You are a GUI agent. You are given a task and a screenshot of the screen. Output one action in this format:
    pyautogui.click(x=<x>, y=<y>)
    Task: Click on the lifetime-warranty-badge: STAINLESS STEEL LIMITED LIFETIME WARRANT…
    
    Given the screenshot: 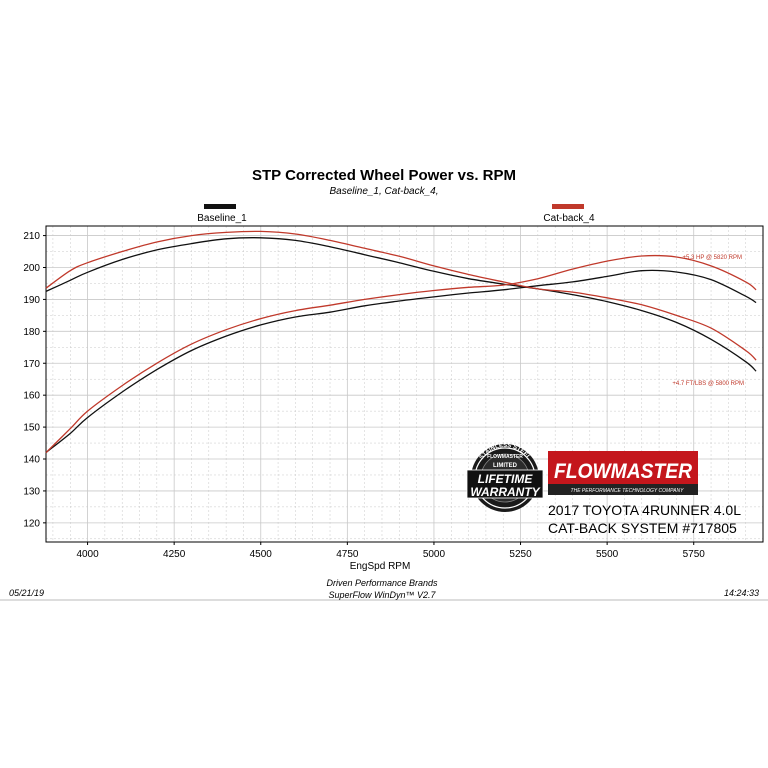 What is the action you would take?
    pyautogui.click(x=505, y=477)
    